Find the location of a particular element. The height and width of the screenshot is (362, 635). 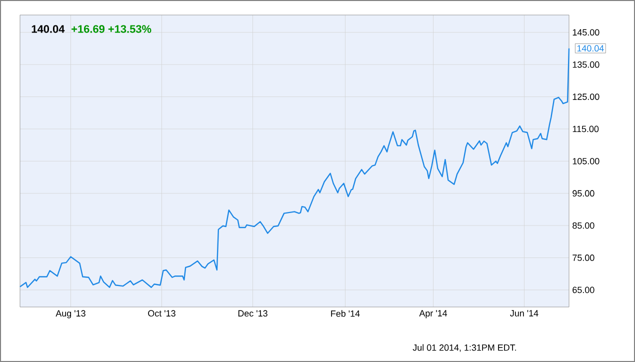

x-tick-label: Dec '13 is located at coordinates (253, 313).